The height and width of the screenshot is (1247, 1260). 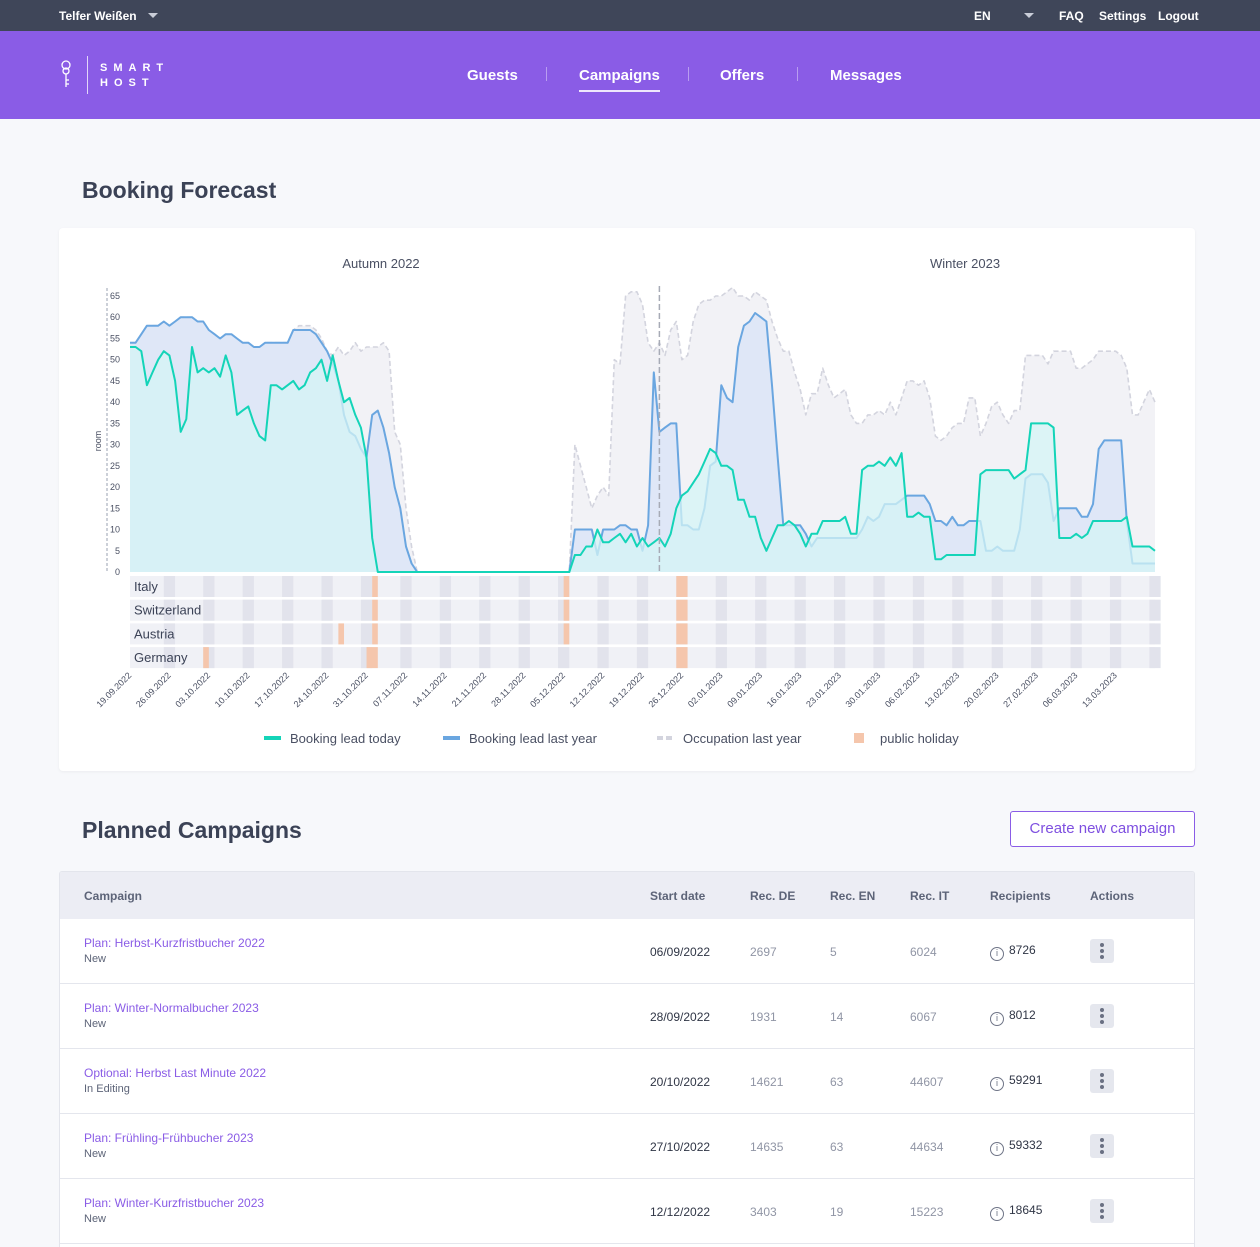 I want to click on col-start-date: Start date, so click(x=678, y=896).